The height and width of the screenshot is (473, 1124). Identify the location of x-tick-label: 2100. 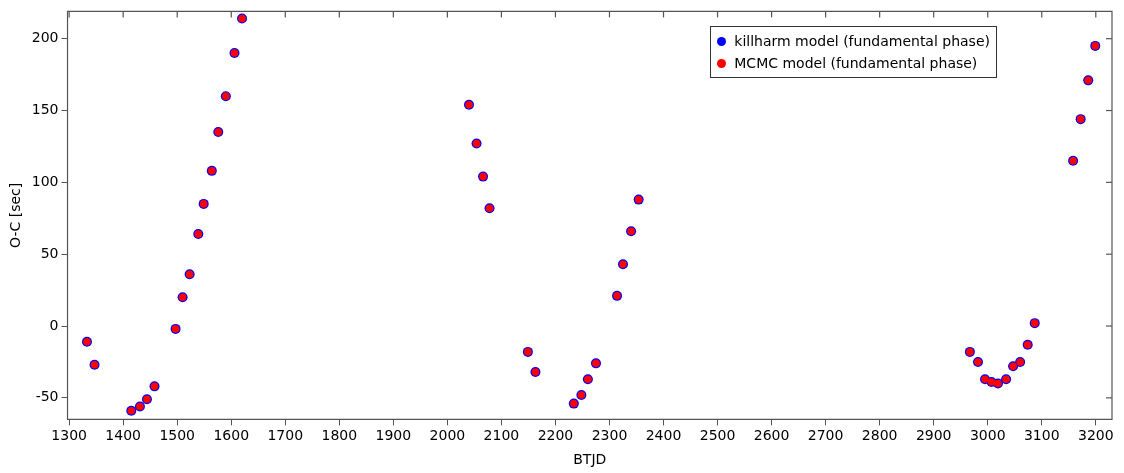
(501, 435).